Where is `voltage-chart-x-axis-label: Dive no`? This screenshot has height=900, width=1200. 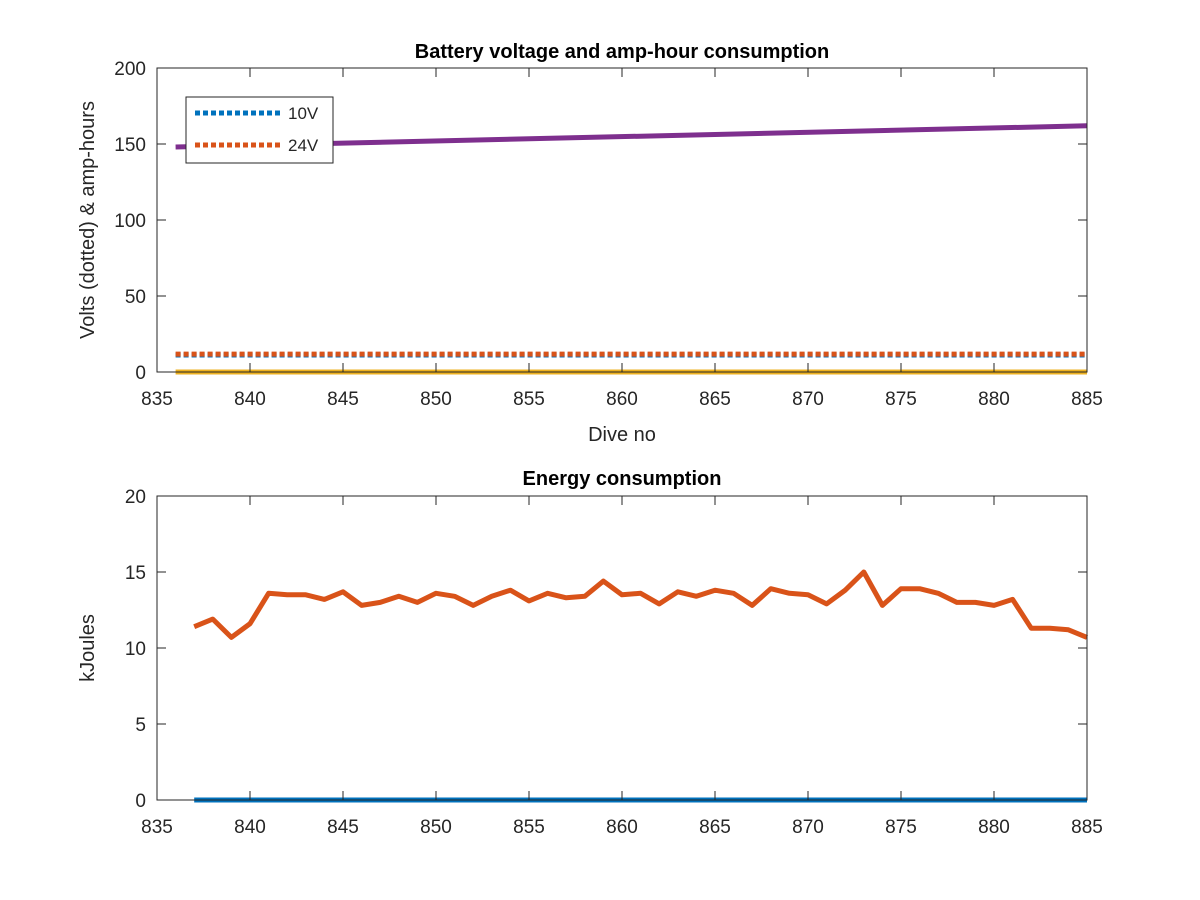 voltage-chart-x-axis-label: Dive no is located at coordinates (622, 435).